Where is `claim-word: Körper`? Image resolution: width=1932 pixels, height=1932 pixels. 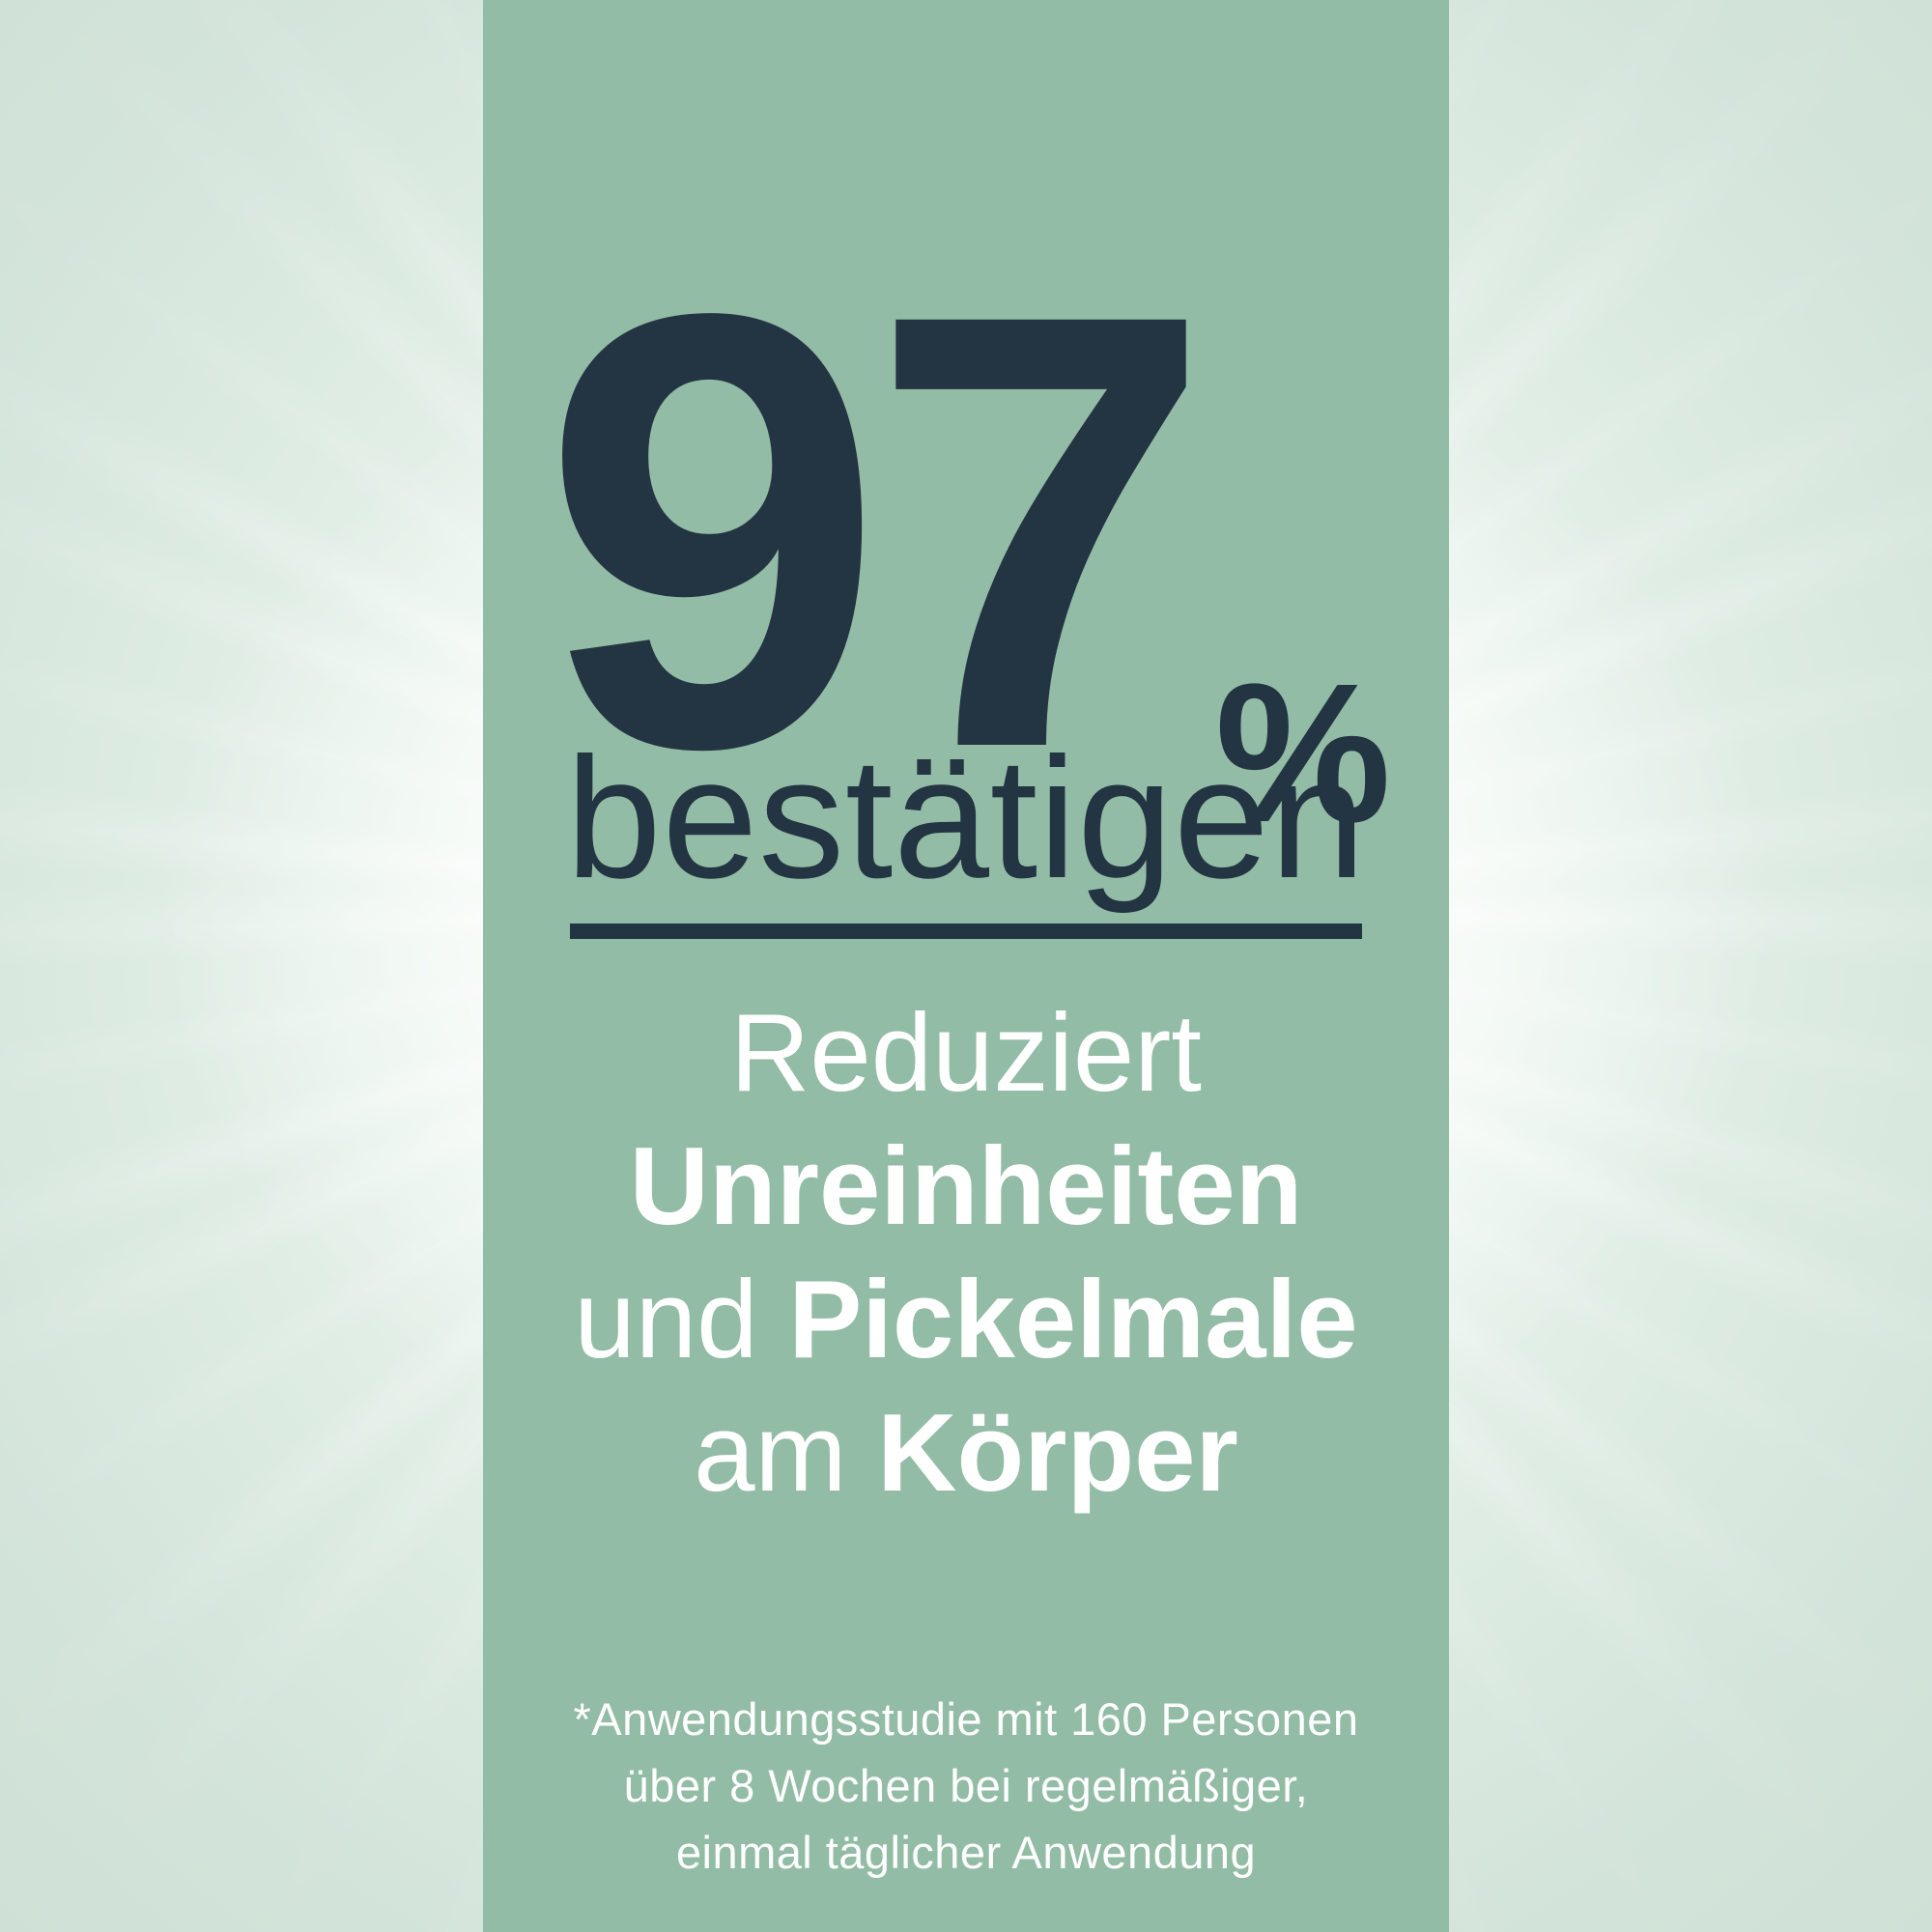 claim-word: Körper is located at coordinates (1057, 1453).